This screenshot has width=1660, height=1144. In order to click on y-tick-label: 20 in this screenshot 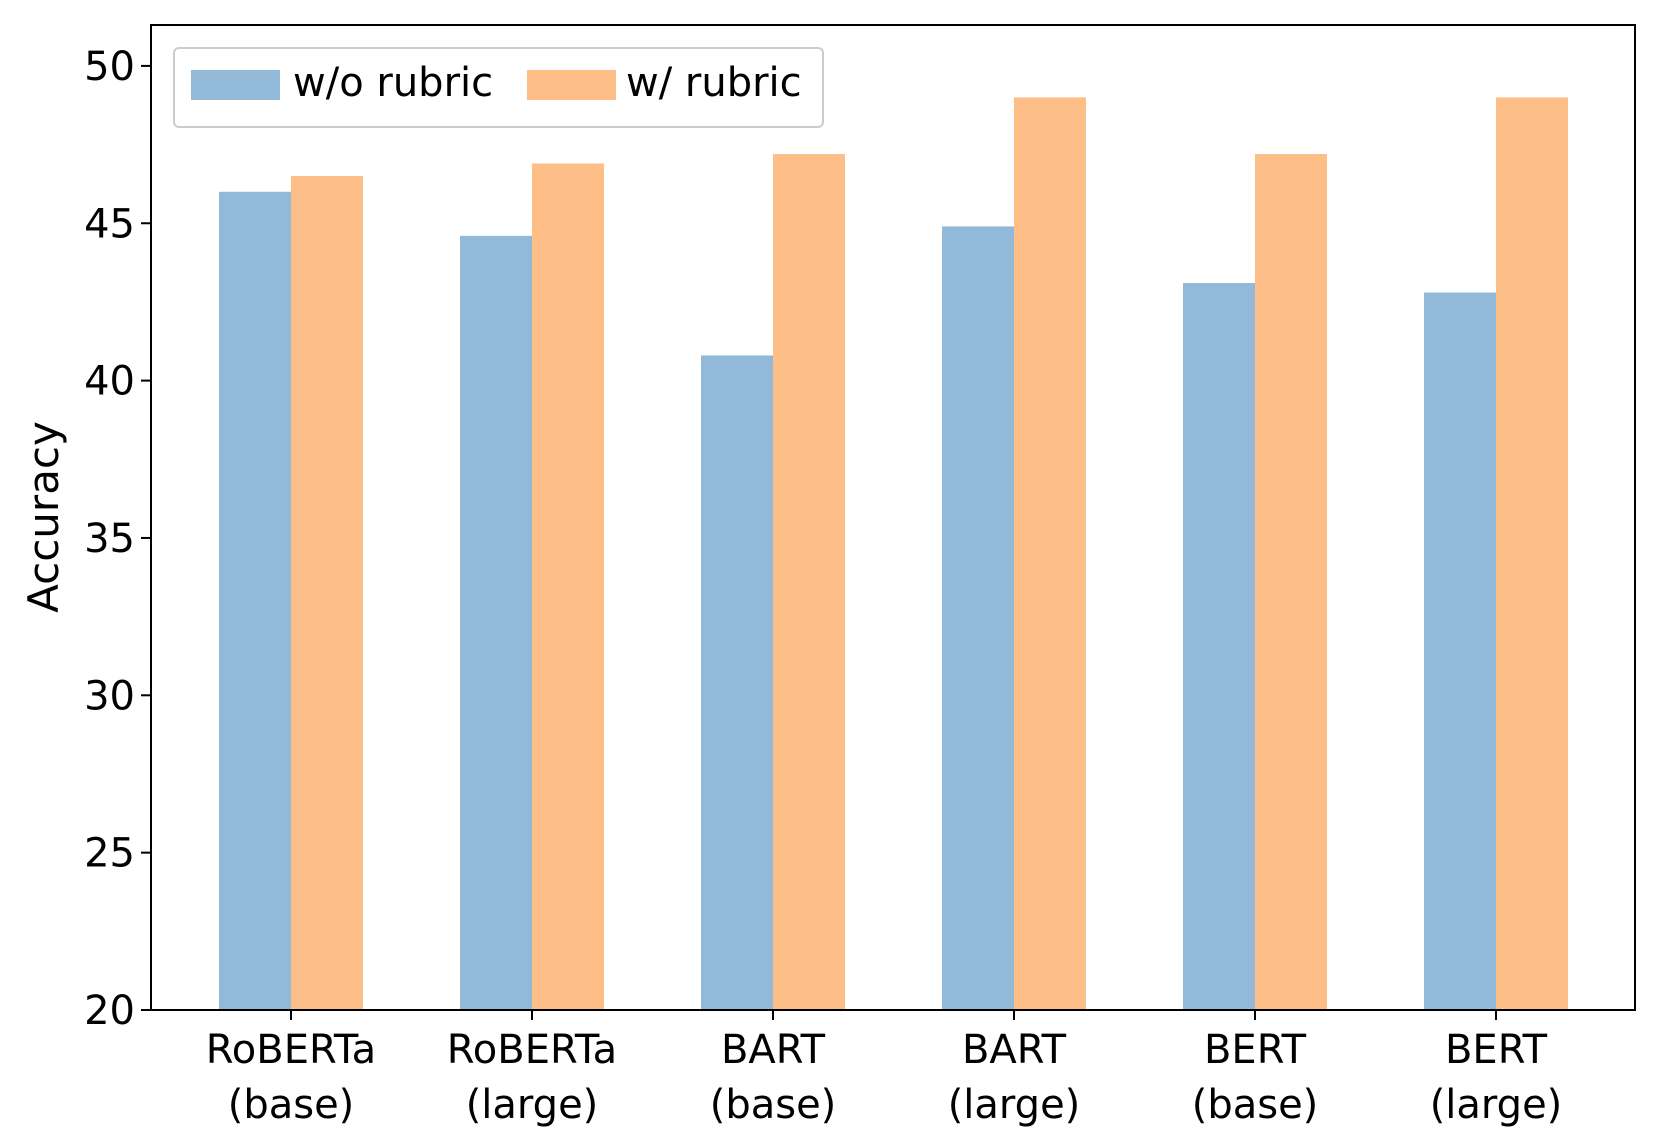, I will do `click(109, 1011)`.